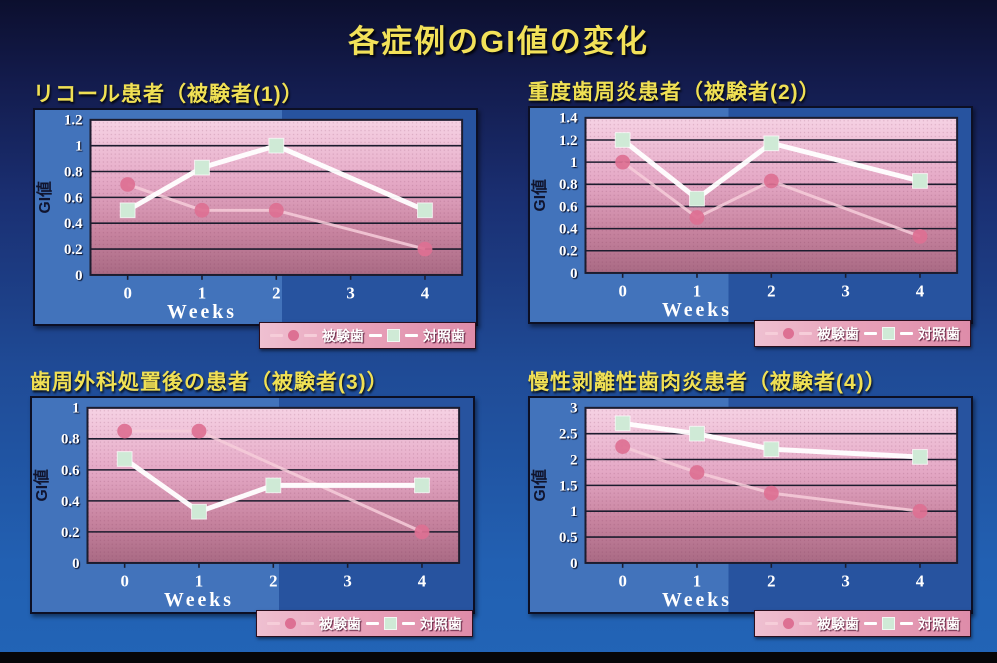 This screenshot has width=997, height=663. Describe the element at coordinates (573, 409) in the screenshot. I see `y-tick-label: 3` at that location.